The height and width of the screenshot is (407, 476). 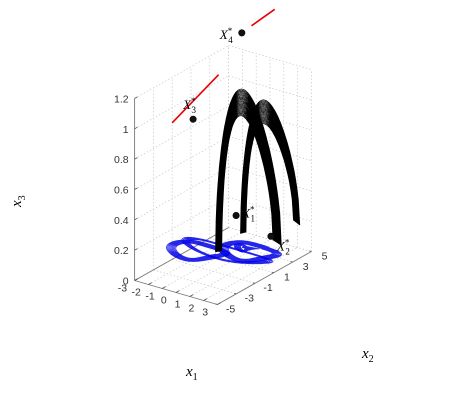 I want to click on z-tick-label: 0.8, so click(x=121, y=160).